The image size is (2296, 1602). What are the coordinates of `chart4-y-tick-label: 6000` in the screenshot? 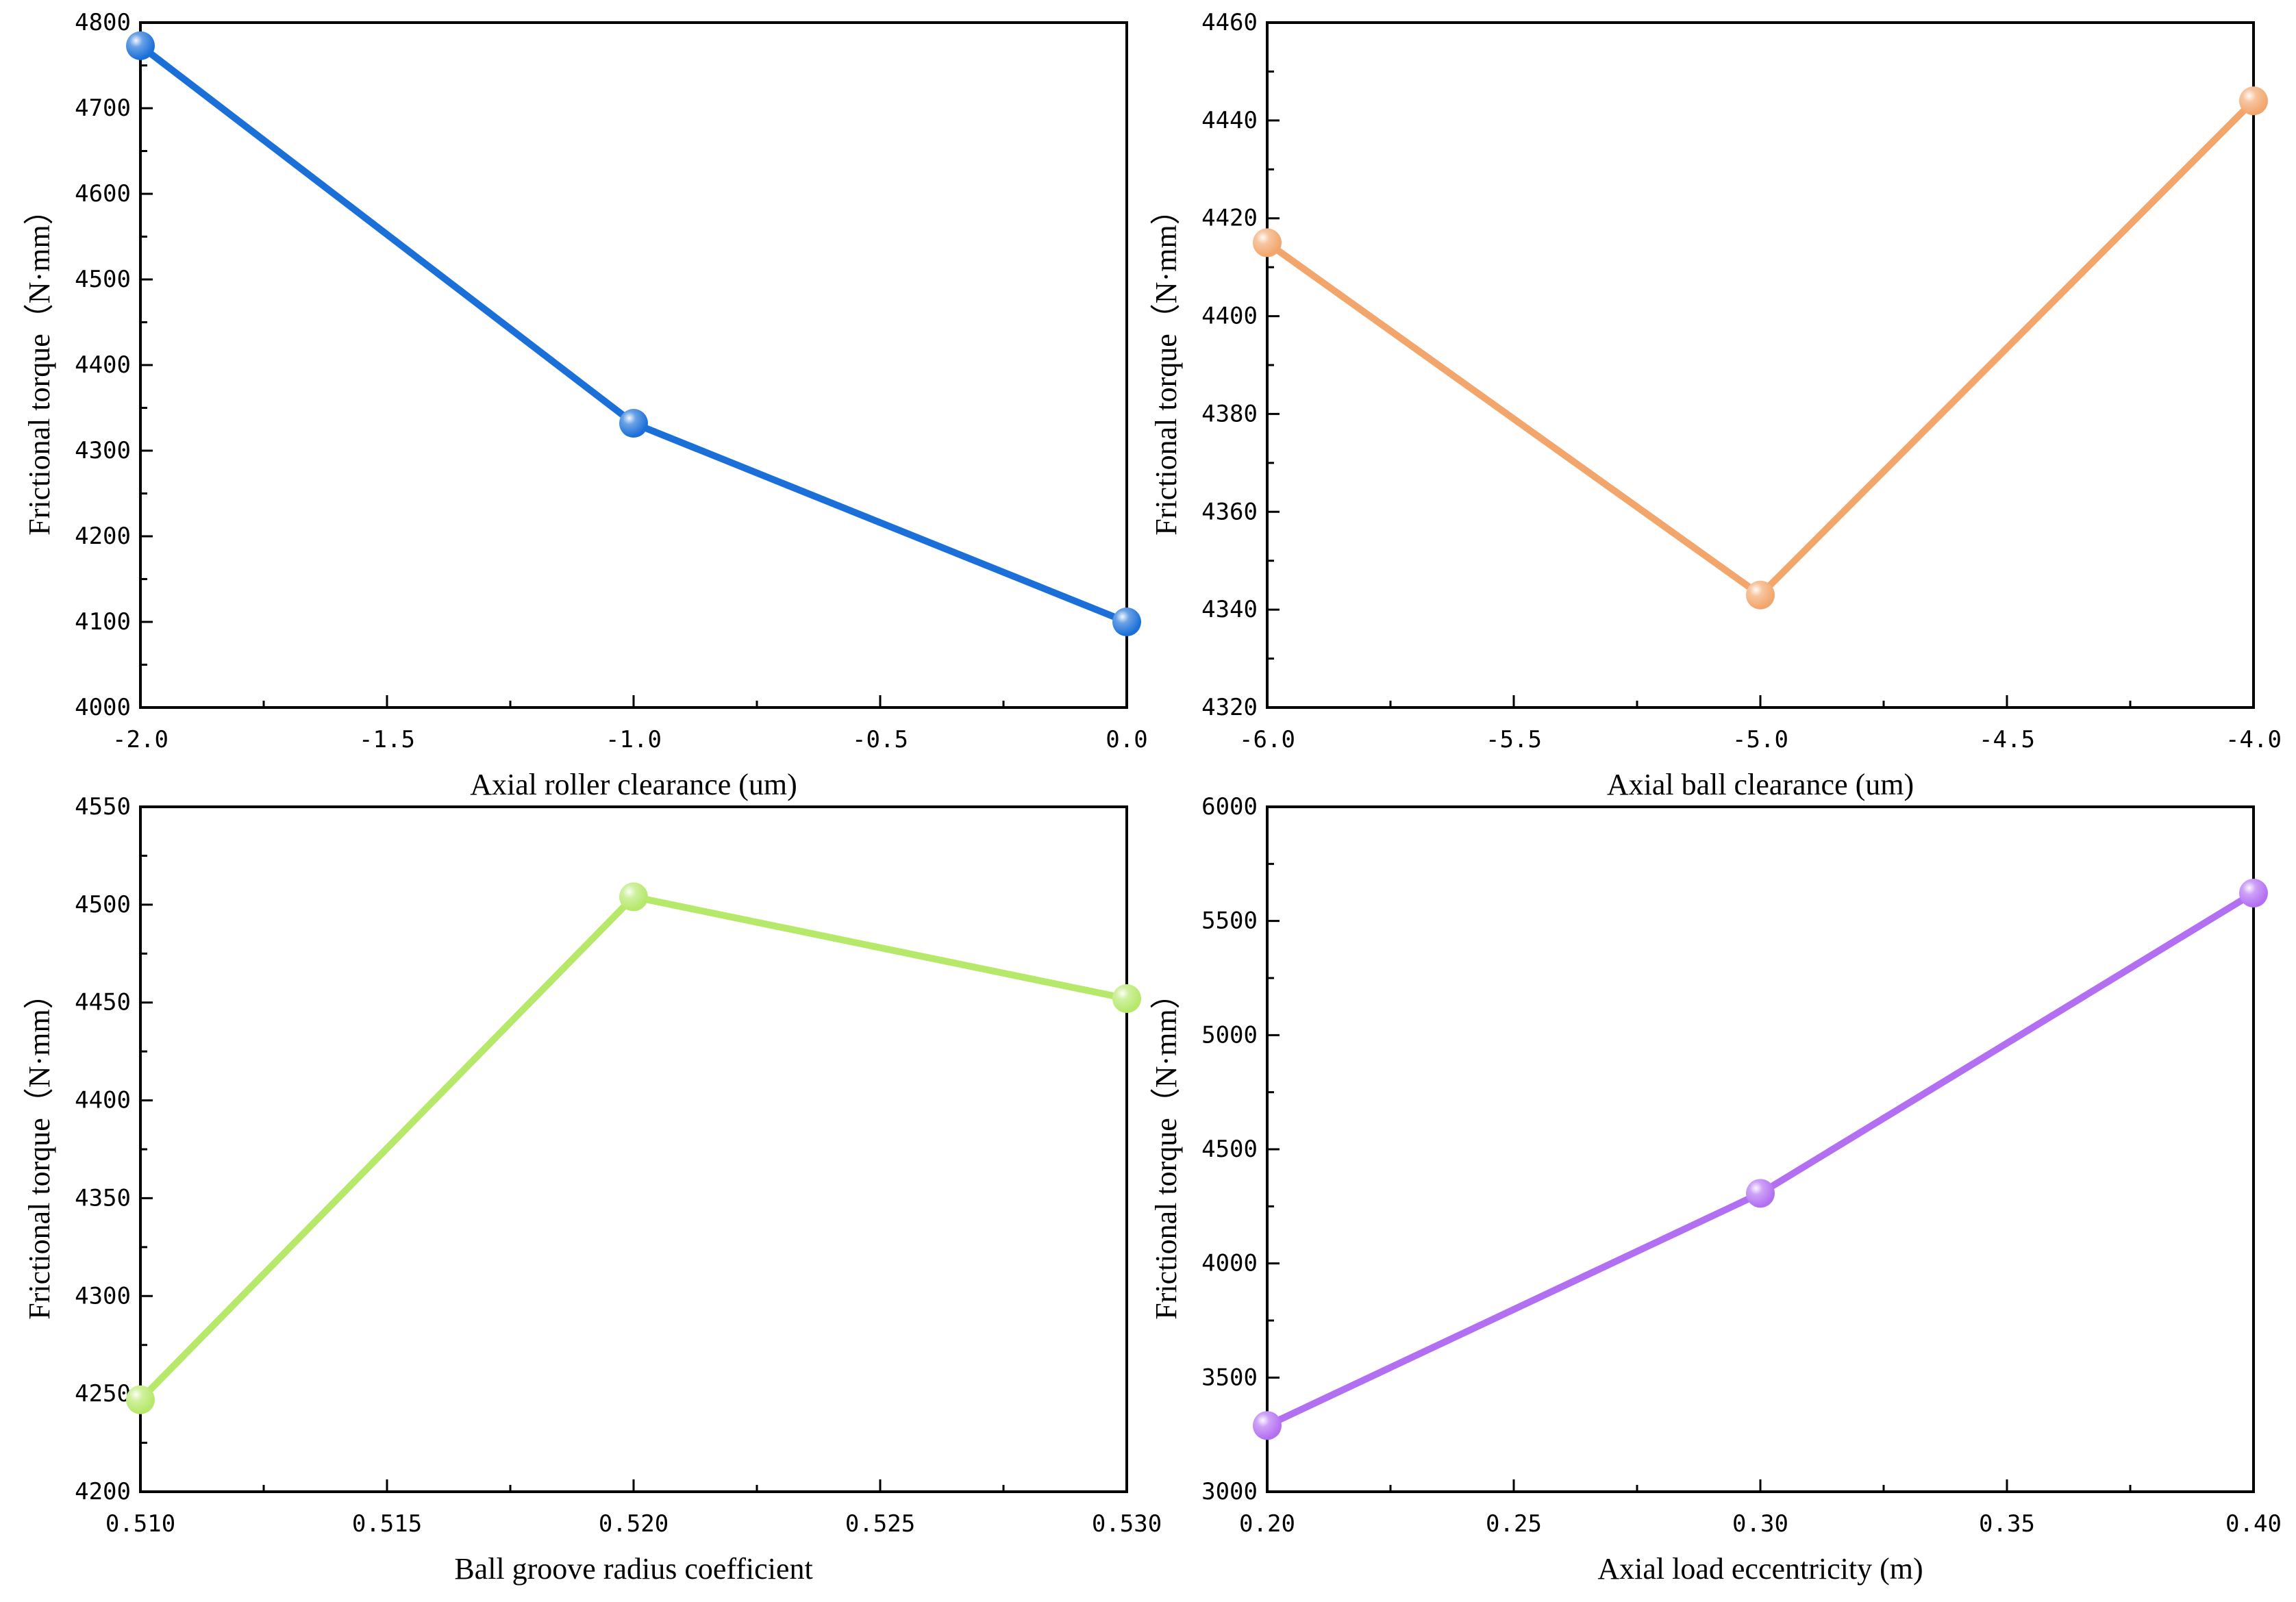 It's located at (1229, 807).